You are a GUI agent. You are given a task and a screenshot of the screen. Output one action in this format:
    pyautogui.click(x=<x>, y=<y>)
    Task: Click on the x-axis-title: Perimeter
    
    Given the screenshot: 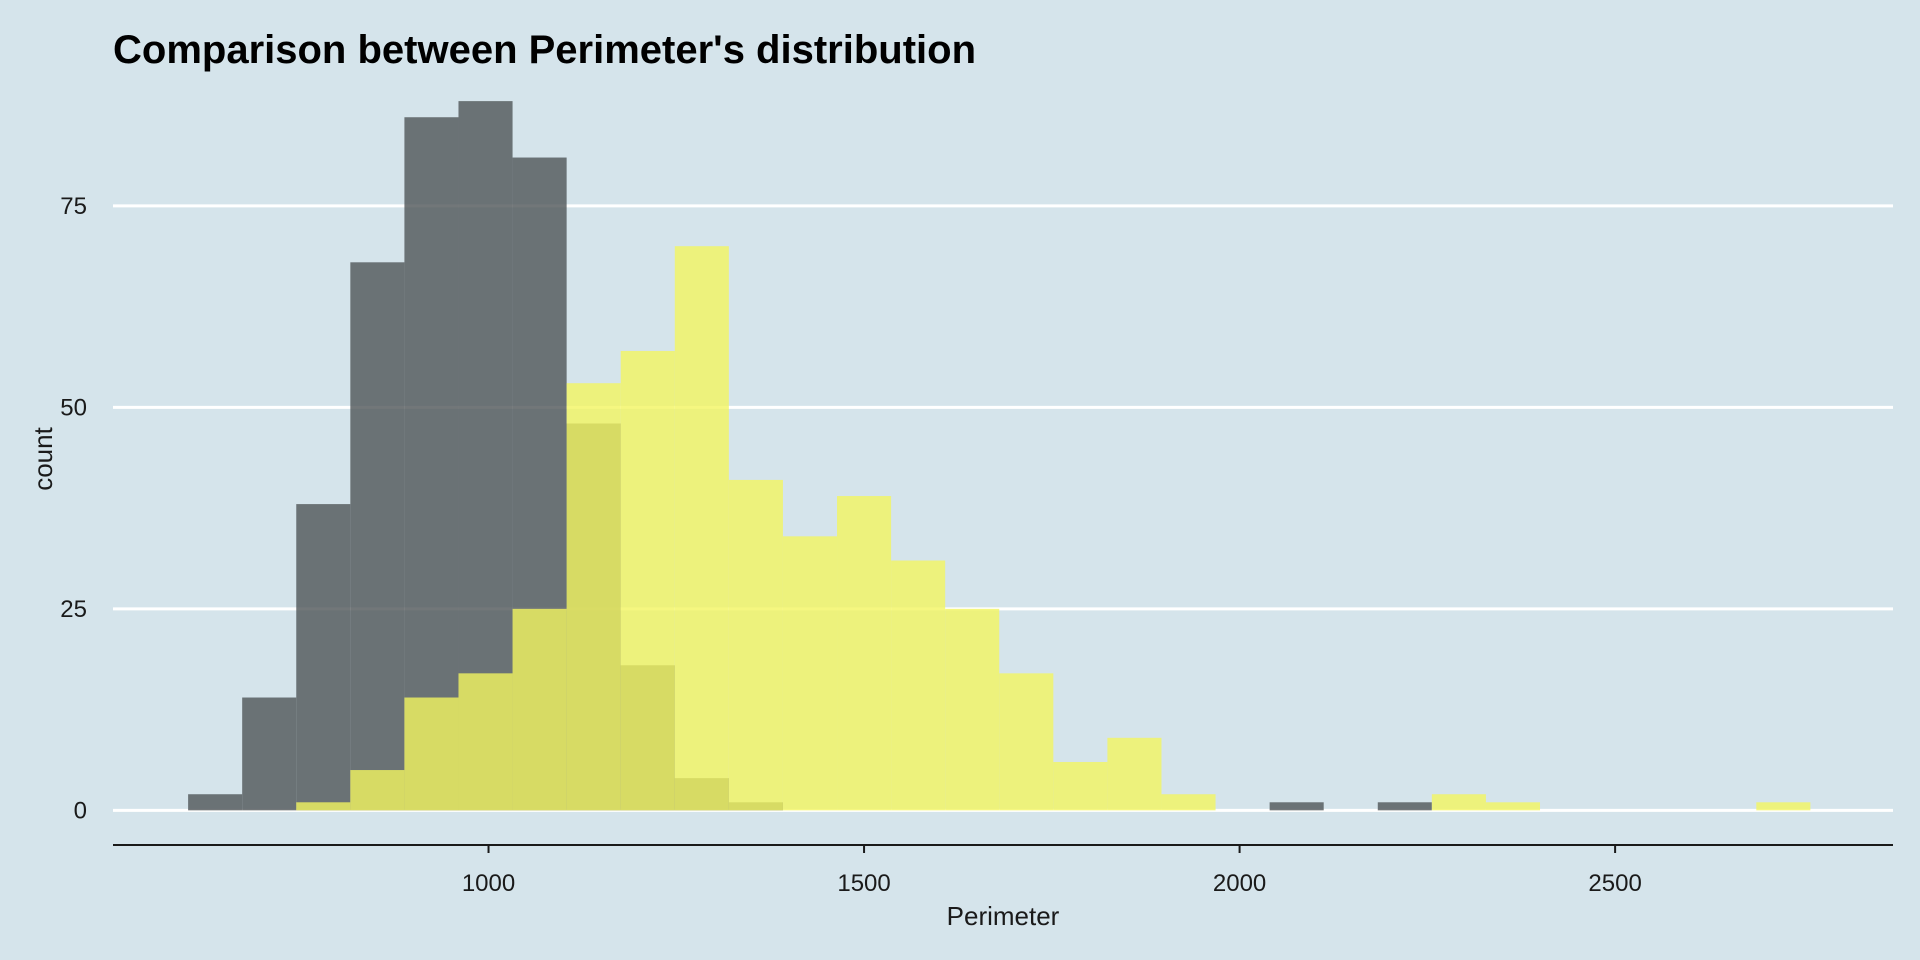 What is the action you would take?
    pyautogui.click(x=1003, y=916)
    